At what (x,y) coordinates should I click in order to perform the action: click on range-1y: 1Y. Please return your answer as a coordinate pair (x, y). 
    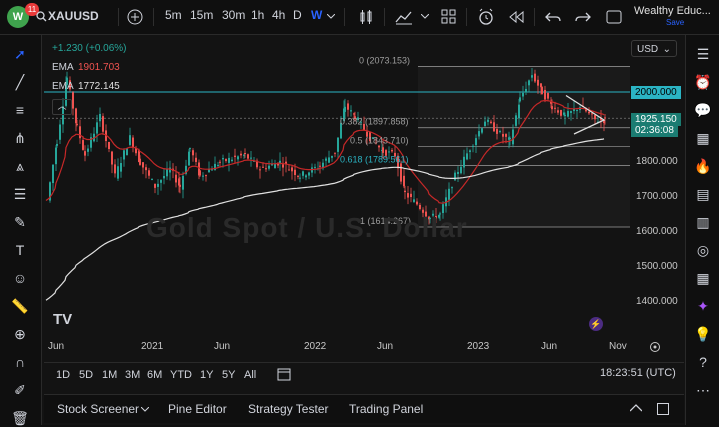
    Looking at the image, I should click on (207, 375).